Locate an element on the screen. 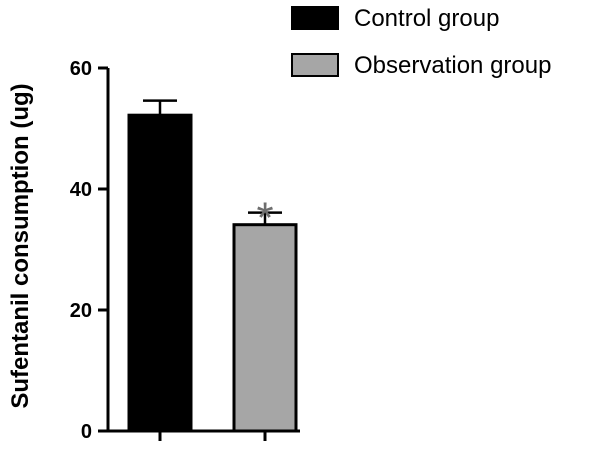 The height and width of the screenshot is (453, 597). significance-mark-1: * is located at coordinates (264, 218).